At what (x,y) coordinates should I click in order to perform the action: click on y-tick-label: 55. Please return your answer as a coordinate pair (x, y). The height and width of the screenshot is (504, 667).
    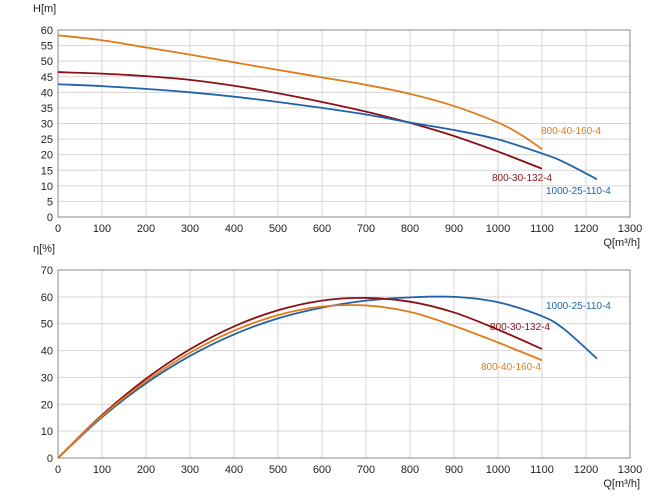
    Looking at the image, I should click on (47, 47).